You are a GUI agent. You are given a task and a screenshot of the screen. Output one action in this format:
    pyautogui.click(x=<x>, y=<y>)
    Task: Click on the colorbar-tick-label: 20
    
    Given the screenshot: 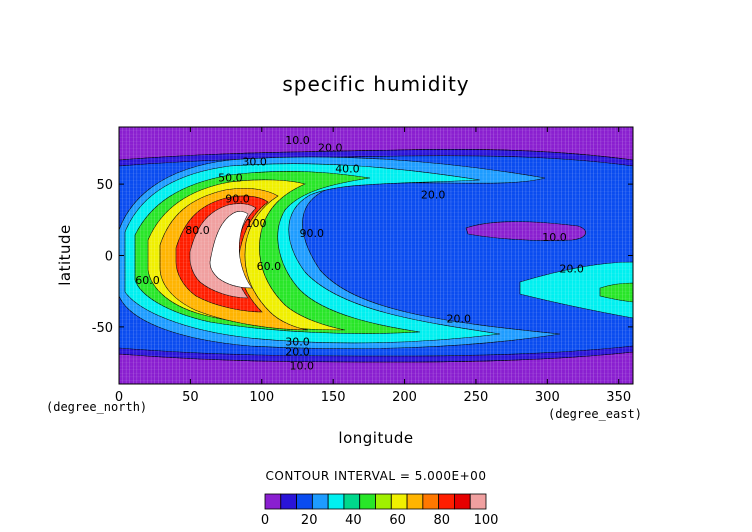 What is the action you would take?
    pyautogui.click(x=309, y=520)
    